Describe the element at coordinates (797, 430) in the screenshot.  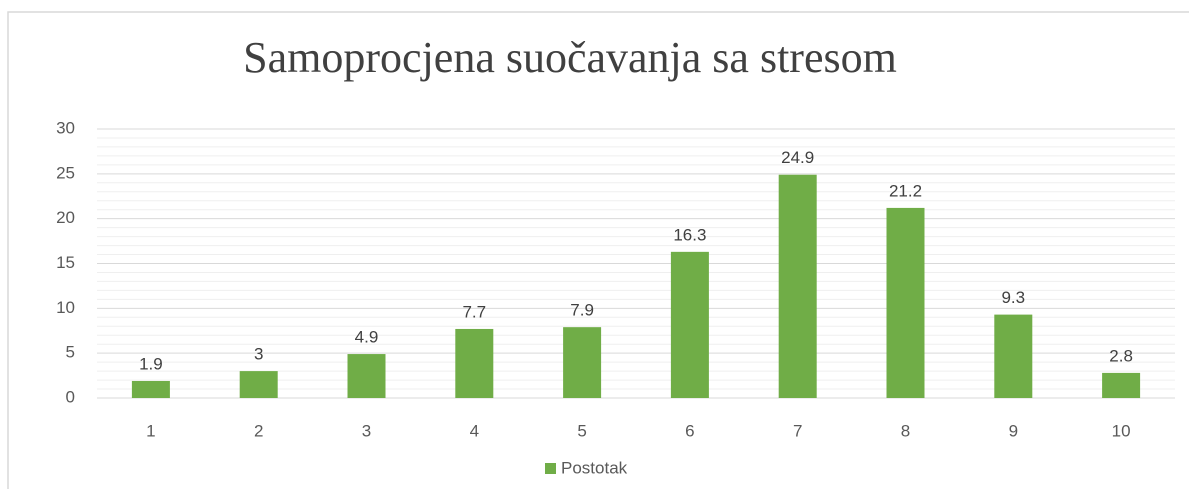
I see `x-tick-label: 7` at that location.